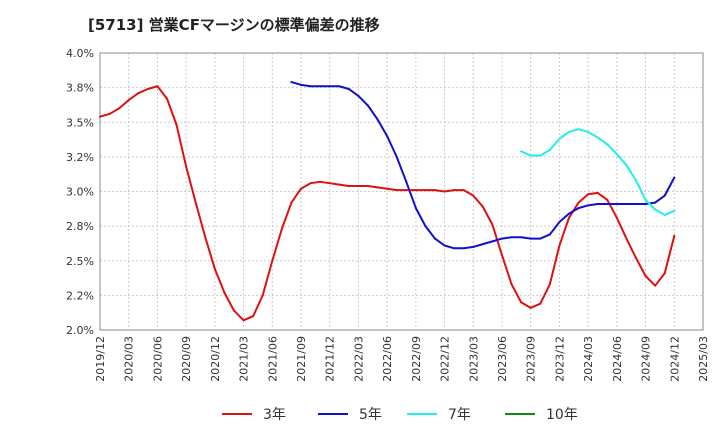 The image size is (720, 440). Describe the element at coordinates (531, 359) in the screenshot. I see `x-tick-label: 2023/09` at that location.